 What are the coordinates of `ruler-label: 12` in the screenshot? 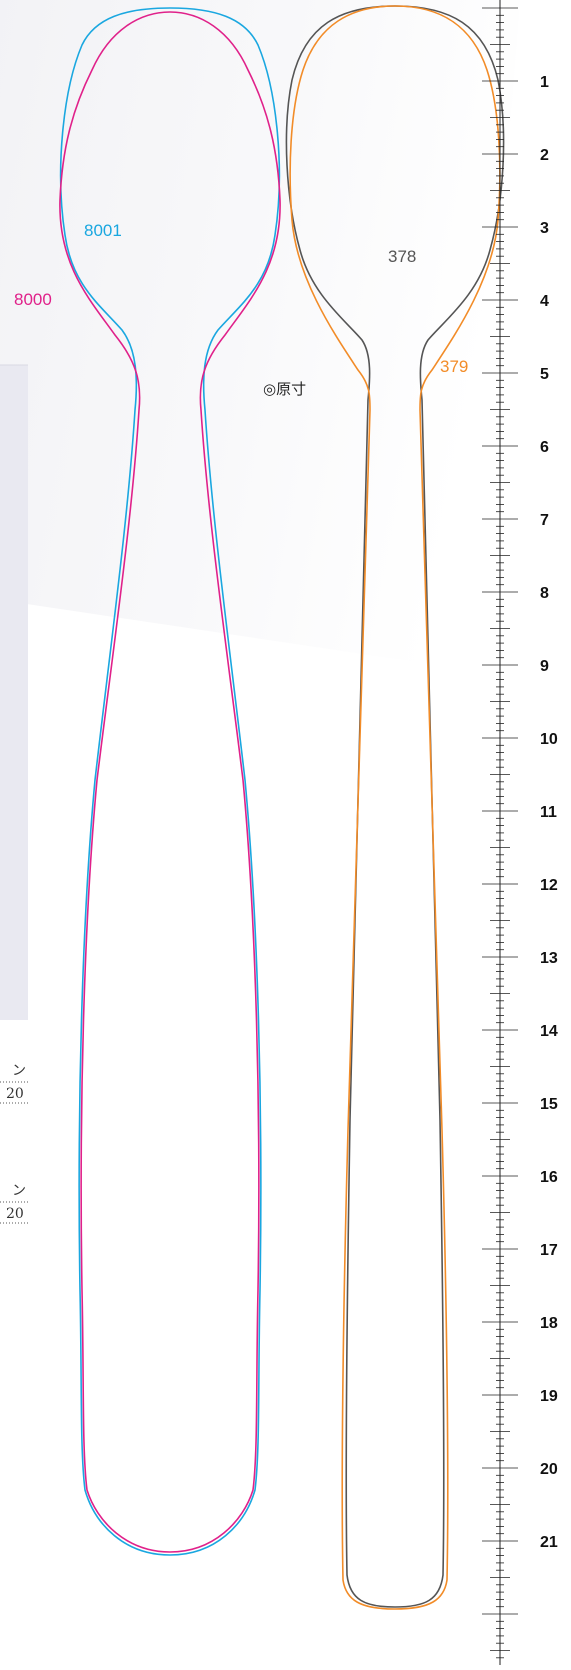 It's located at (549, 885).